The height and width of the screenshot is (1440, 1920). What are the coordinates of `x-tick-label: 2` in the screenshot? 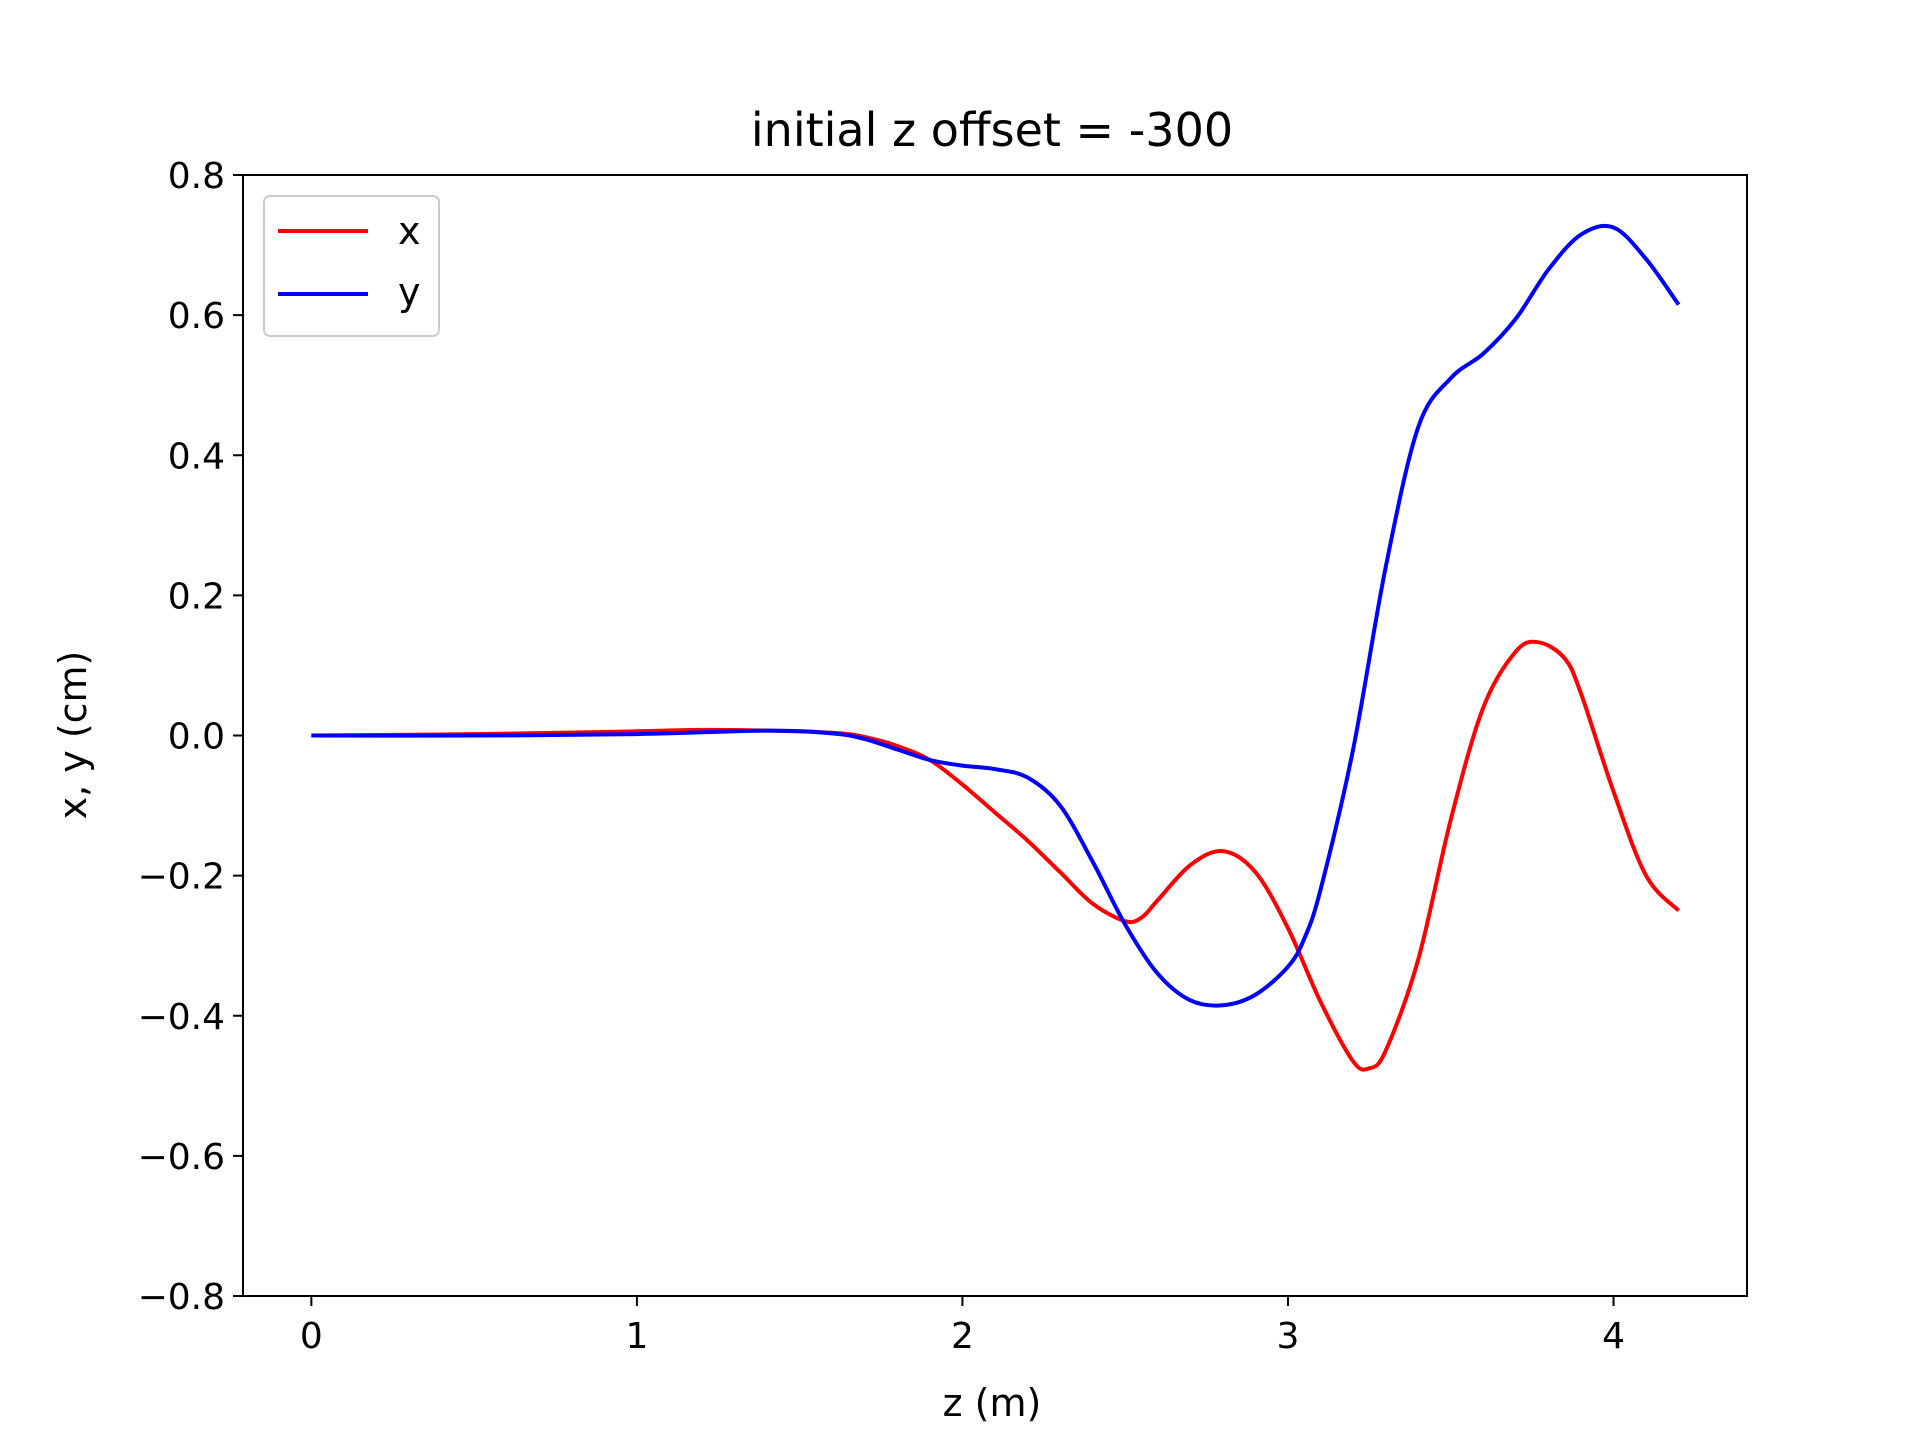 It's located at (962, 1336).